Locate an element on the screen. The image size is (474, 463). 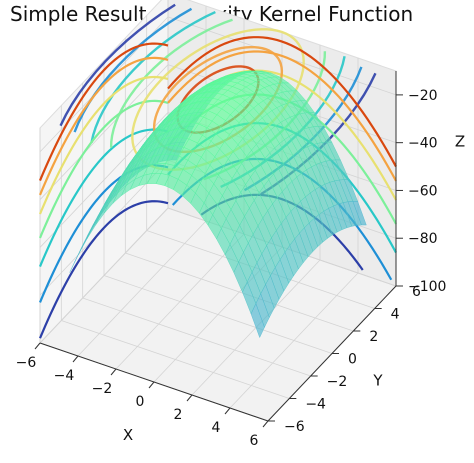
x-tick-label: −6 is located at coordinates (26, 363).